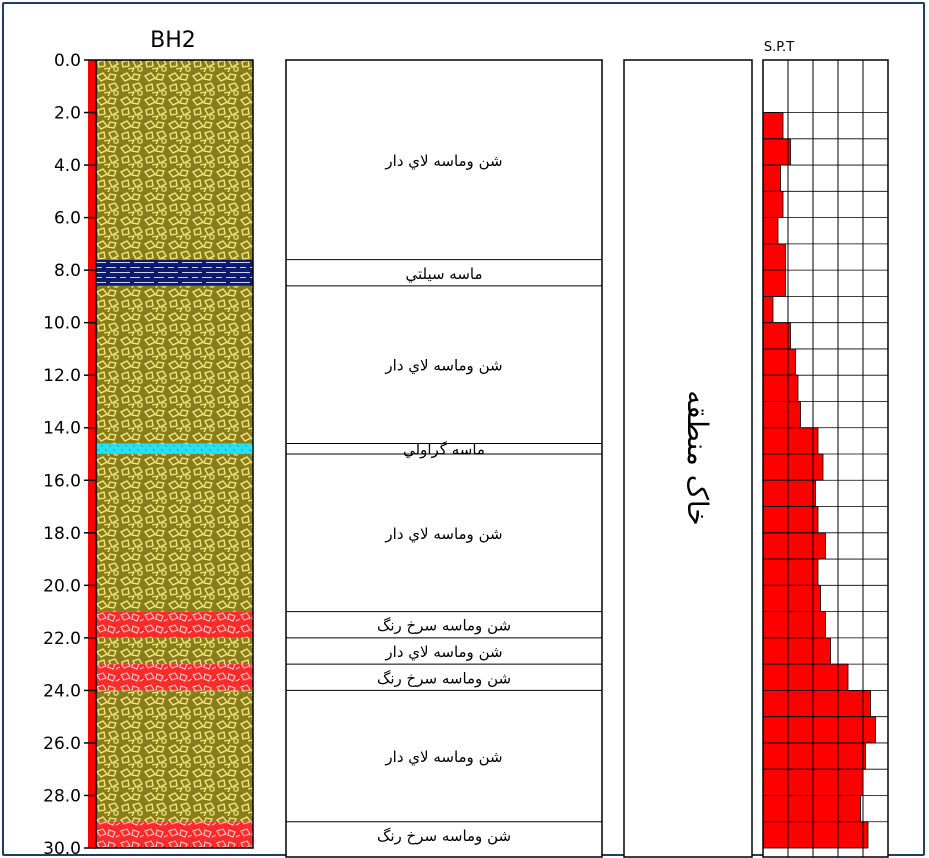  What do you see at coordinates (62, 534) in the screenshot?
I see `depth-tick-label: 18.0` at bounding box center [62, 534].